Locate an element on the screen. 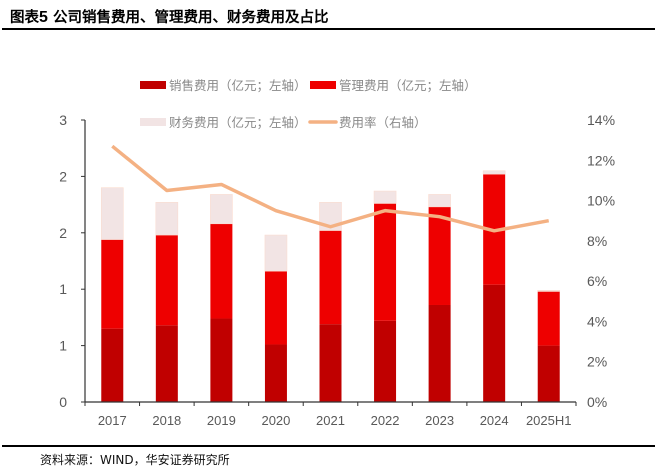 The height and width of the screenshot is (472, 655). bar-sales-2021 is located at coordinates (330, 363).